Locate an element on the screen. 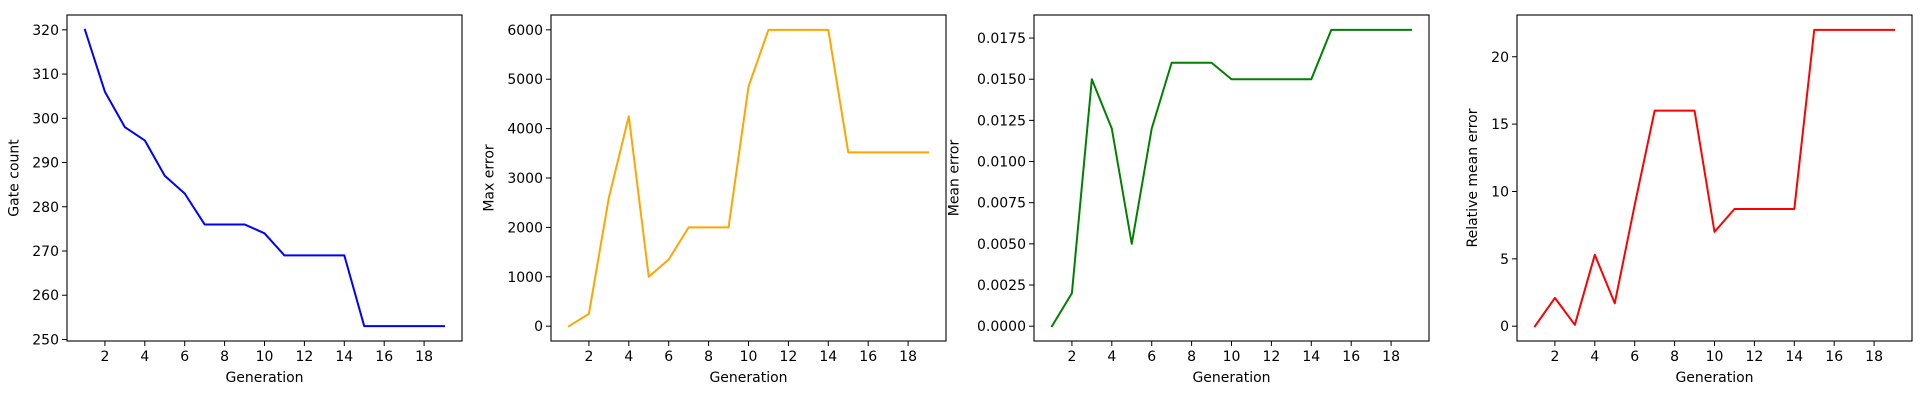 The image size is (1923, 405). y-axis-label: Mean error is located at coordinates (955, 178).